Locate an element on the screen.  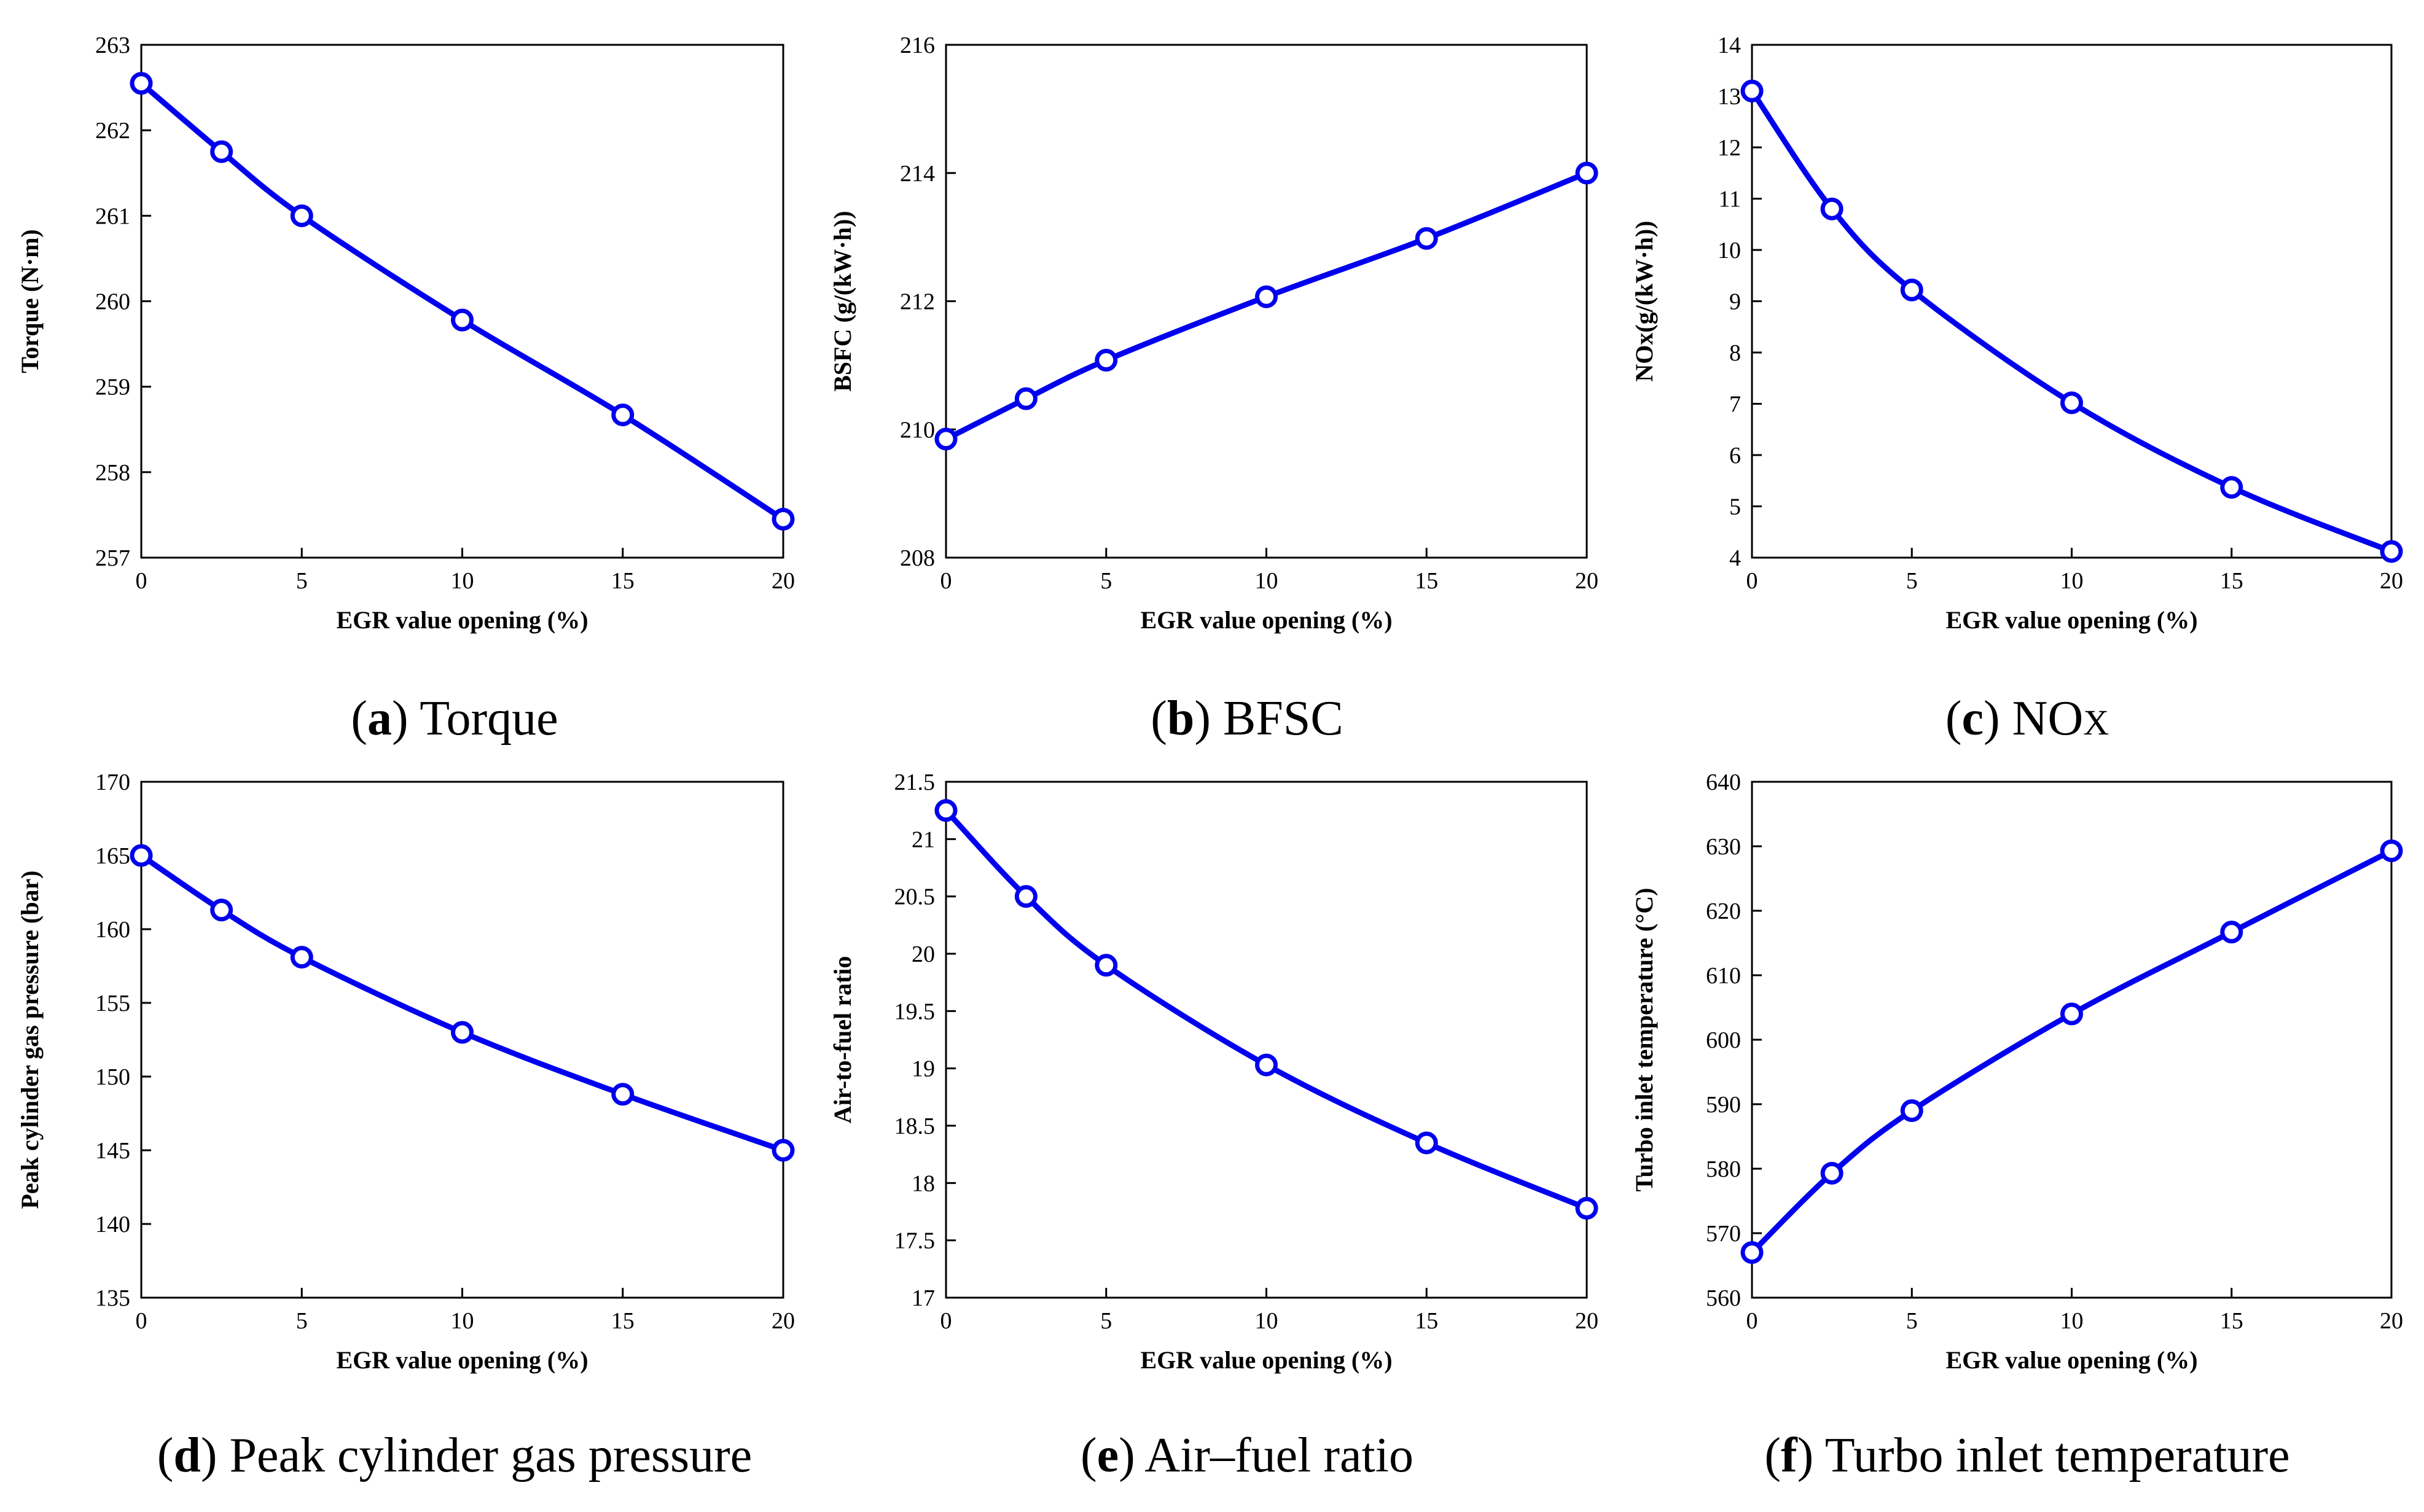
panel-caption: (e) Air–fuel ratio is located at coordinates (1247, 1455).